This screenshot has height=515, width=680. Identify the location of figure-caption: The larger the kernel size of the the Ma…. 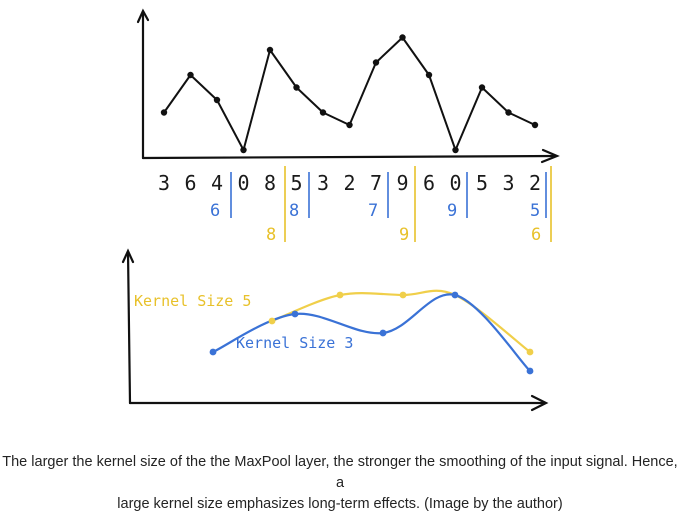
(340, 483).